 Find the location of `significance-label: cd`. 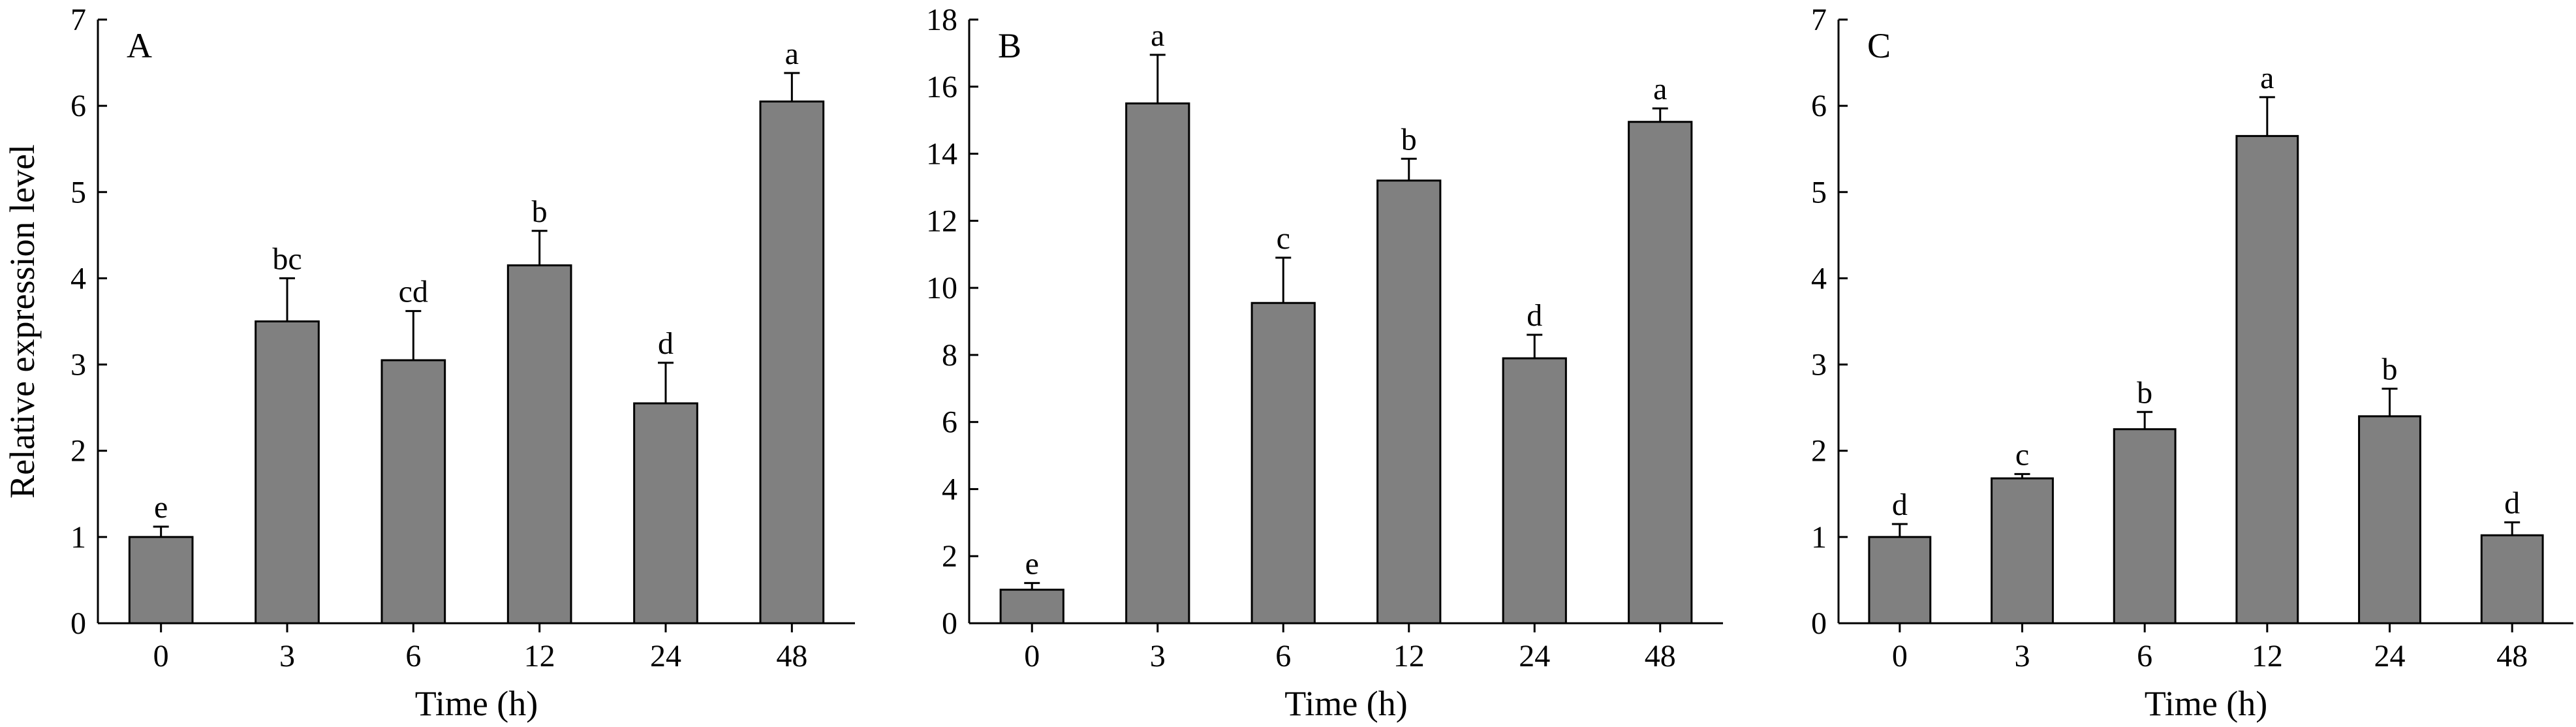

significance-label: cd is located at coordinates (413, 292).